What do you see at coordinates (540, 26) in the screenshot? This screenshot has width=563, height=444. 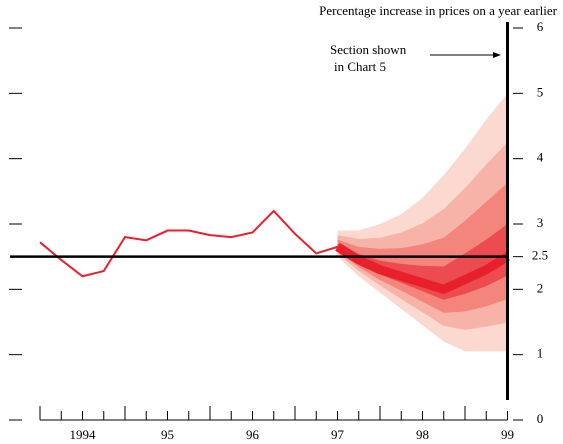 I see `y-tick-label: 6` at bounding box center [540, 26].